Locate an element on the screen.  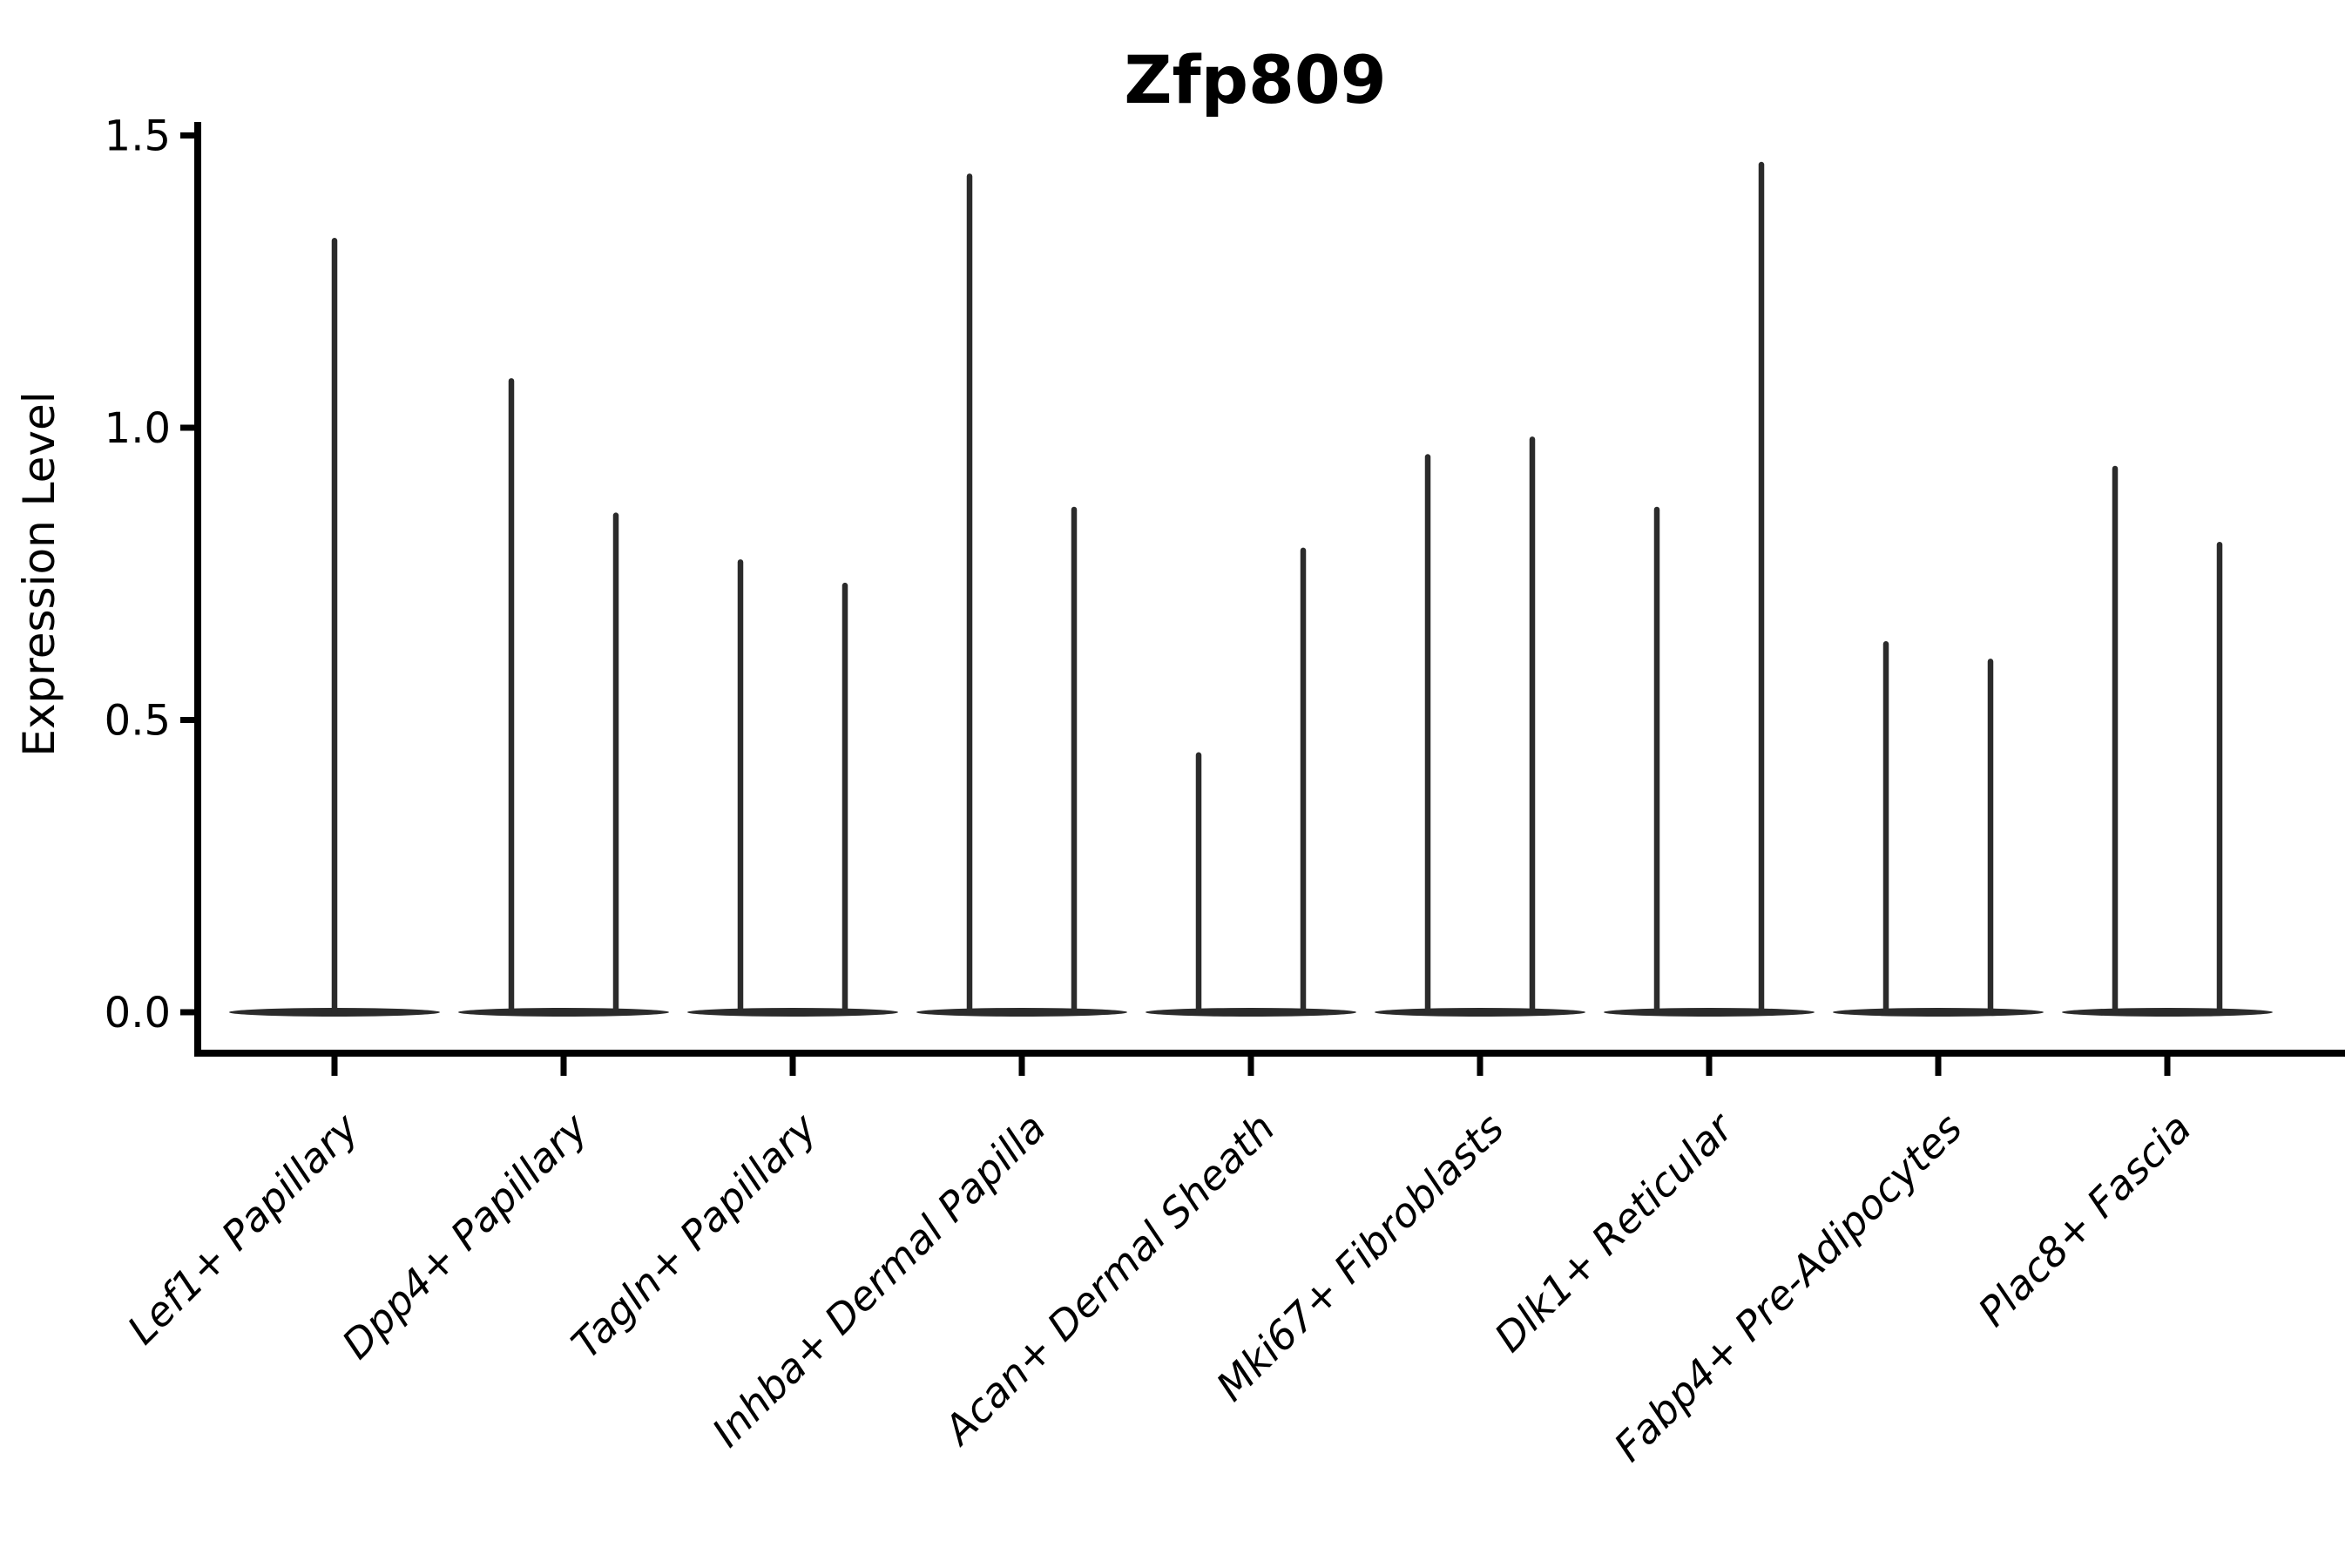
x-category-label: Tagln+ Papillary is located at coordinates (694, 1236).